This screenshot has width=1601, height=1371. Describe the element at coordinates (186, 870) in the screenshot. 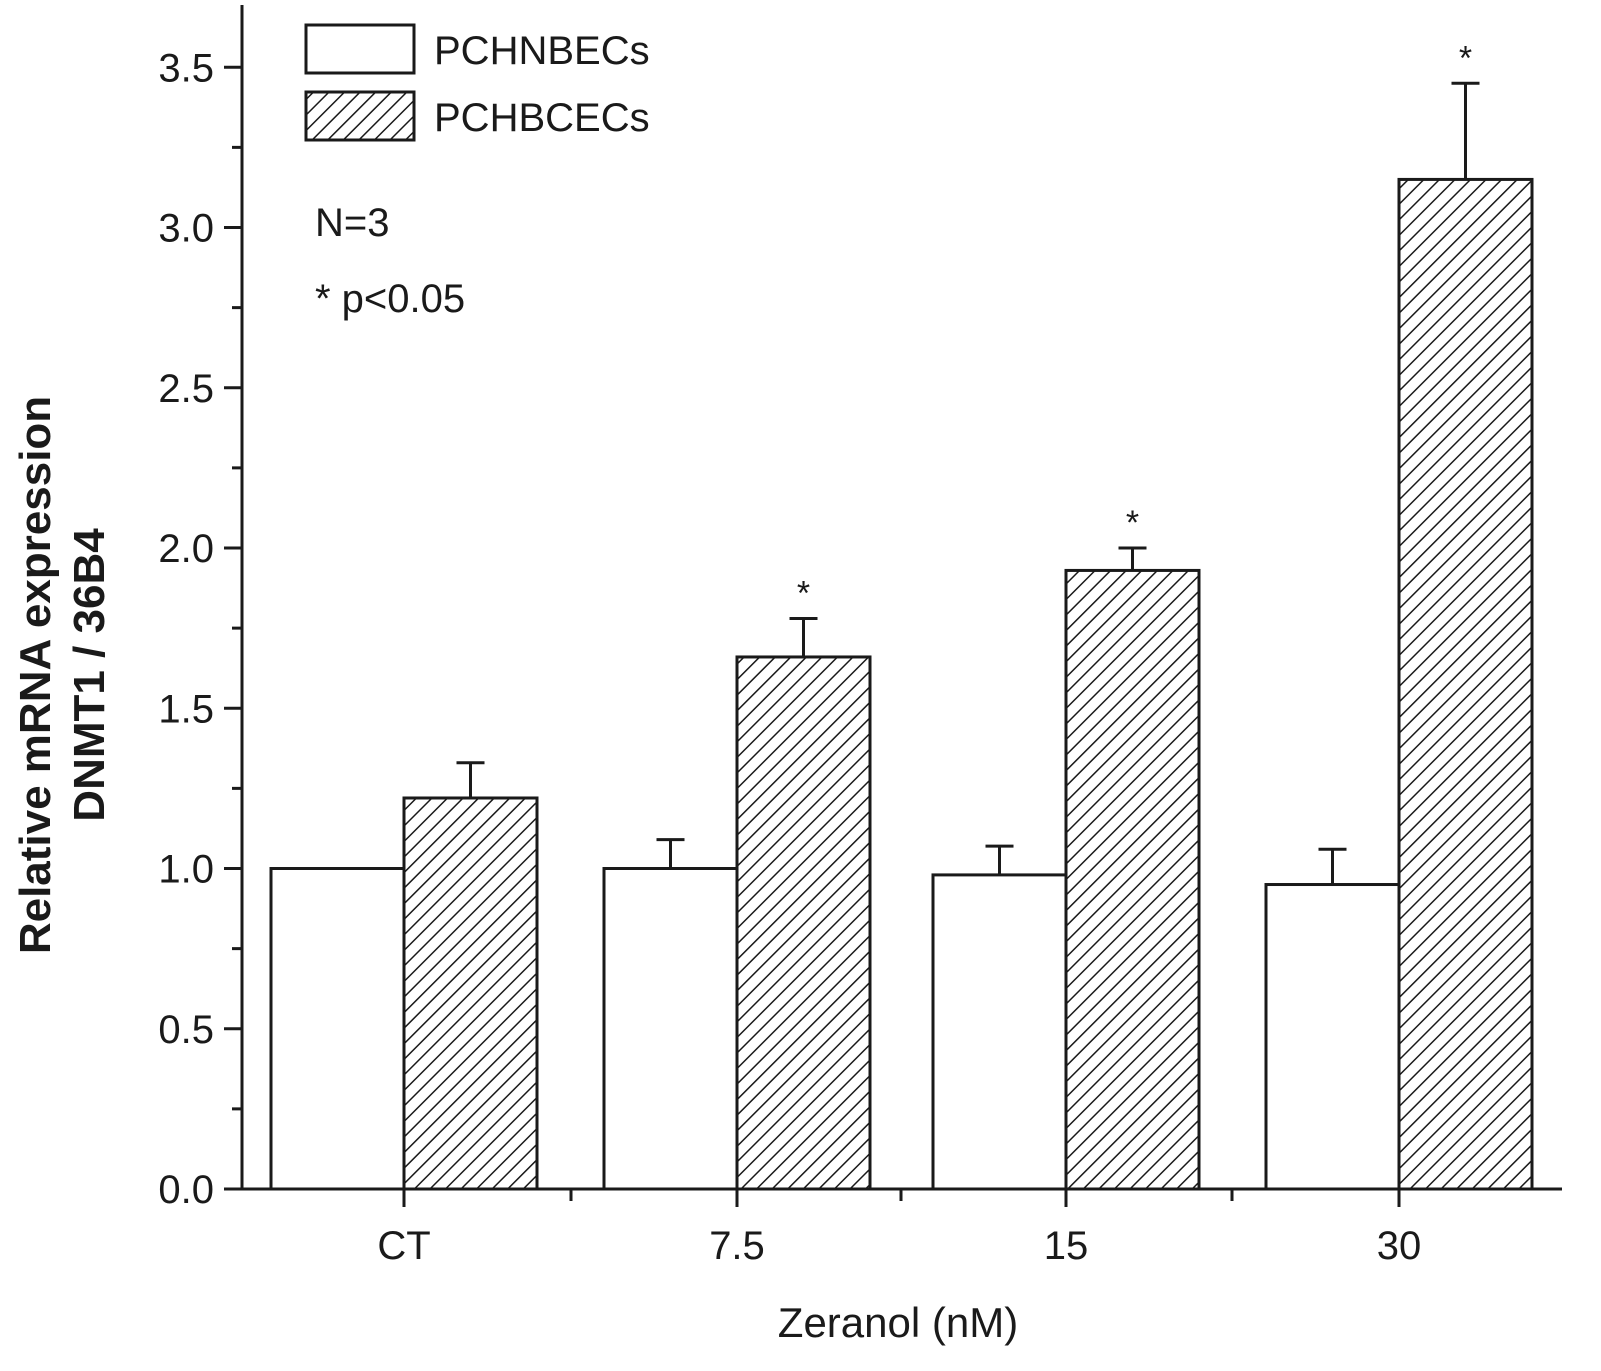

I see `y-tick-label: 1.0` at that location.